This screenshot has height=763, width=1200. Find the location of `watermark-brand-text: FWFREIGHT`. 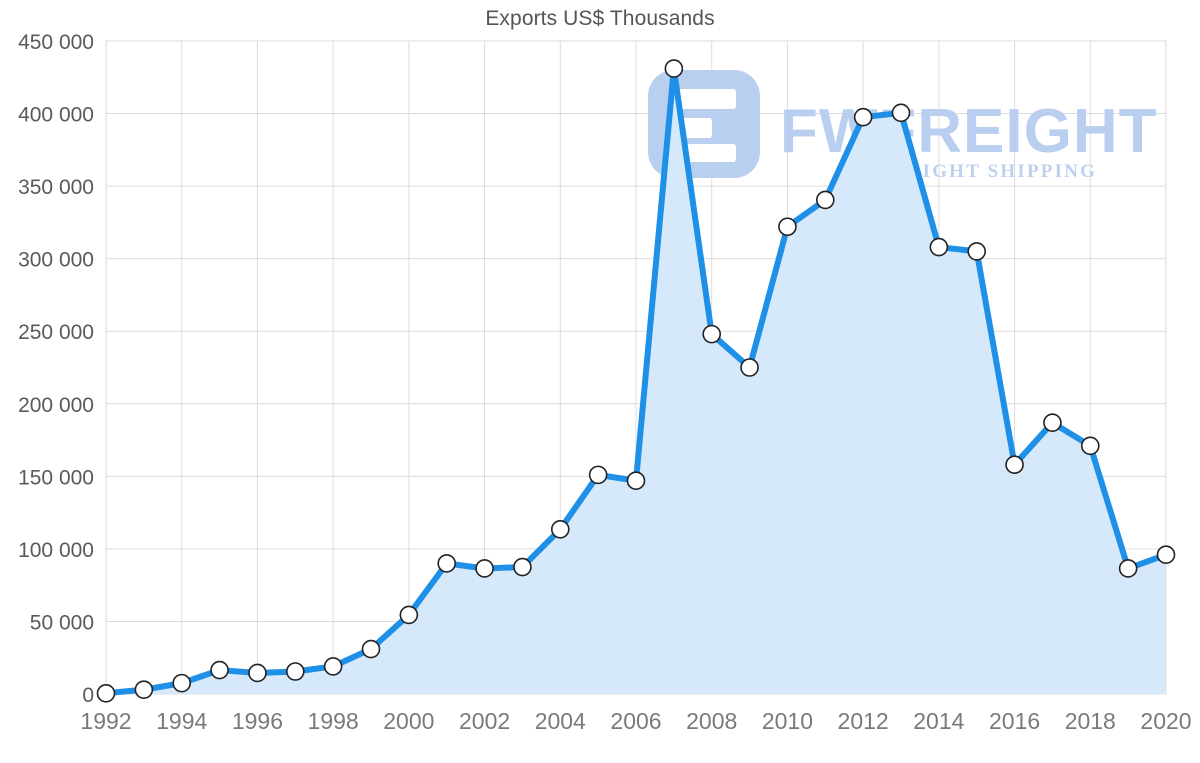

watermark-brand-text: FWFREIGHT is located at coordinates (969, 131).